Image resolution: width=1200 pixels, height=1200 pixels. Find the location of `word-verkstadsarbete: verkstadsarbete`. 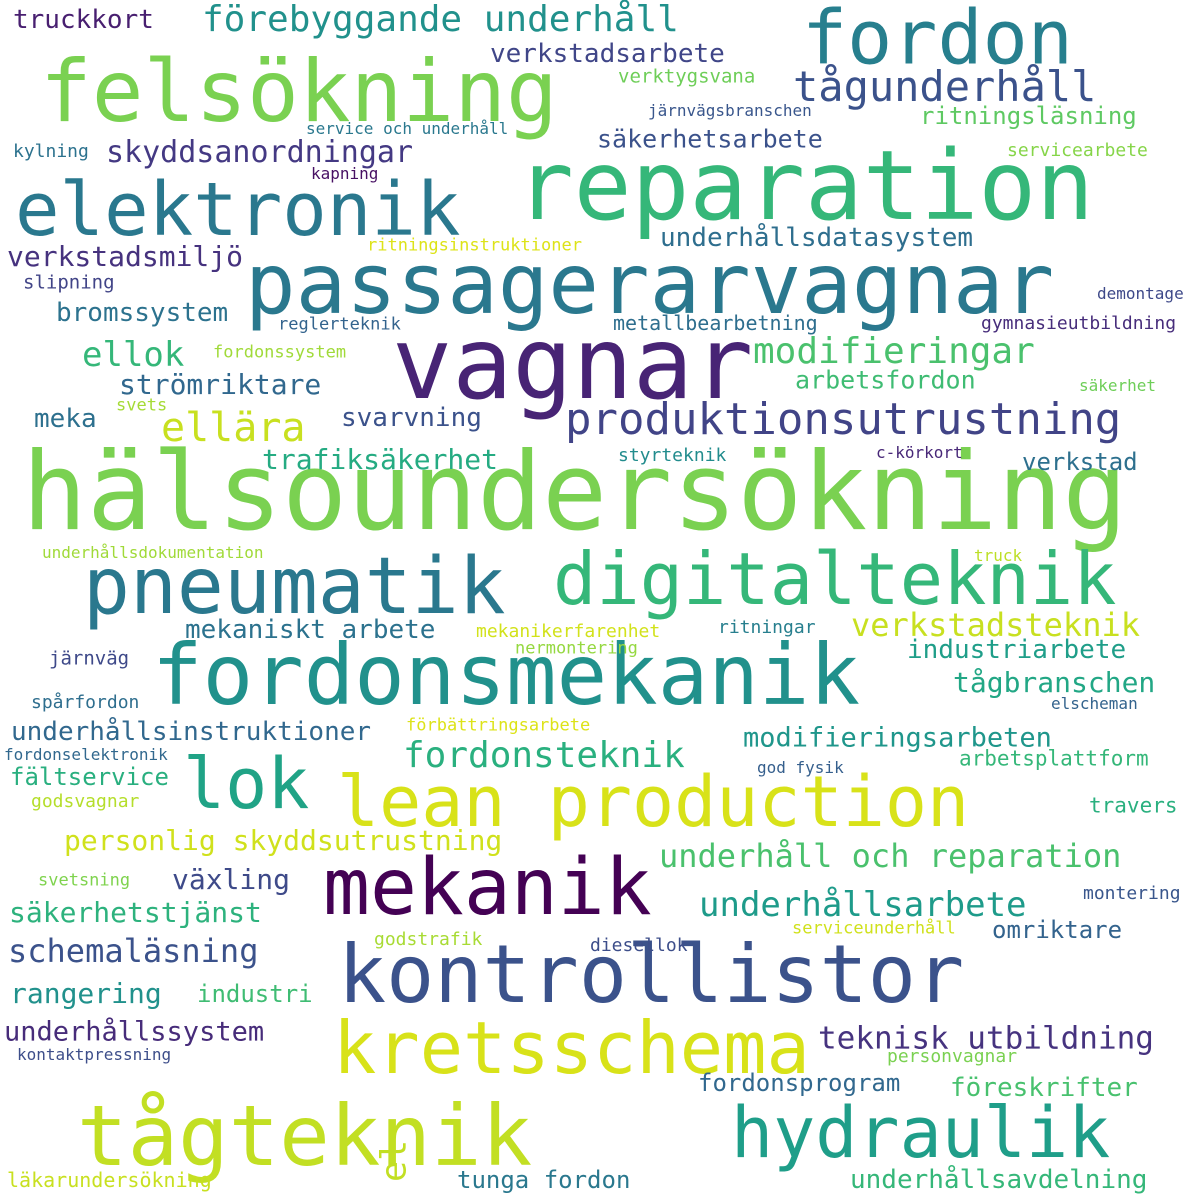

word-verkstadsarbete: verkstadsarbete is located at coordinates (607, 54).